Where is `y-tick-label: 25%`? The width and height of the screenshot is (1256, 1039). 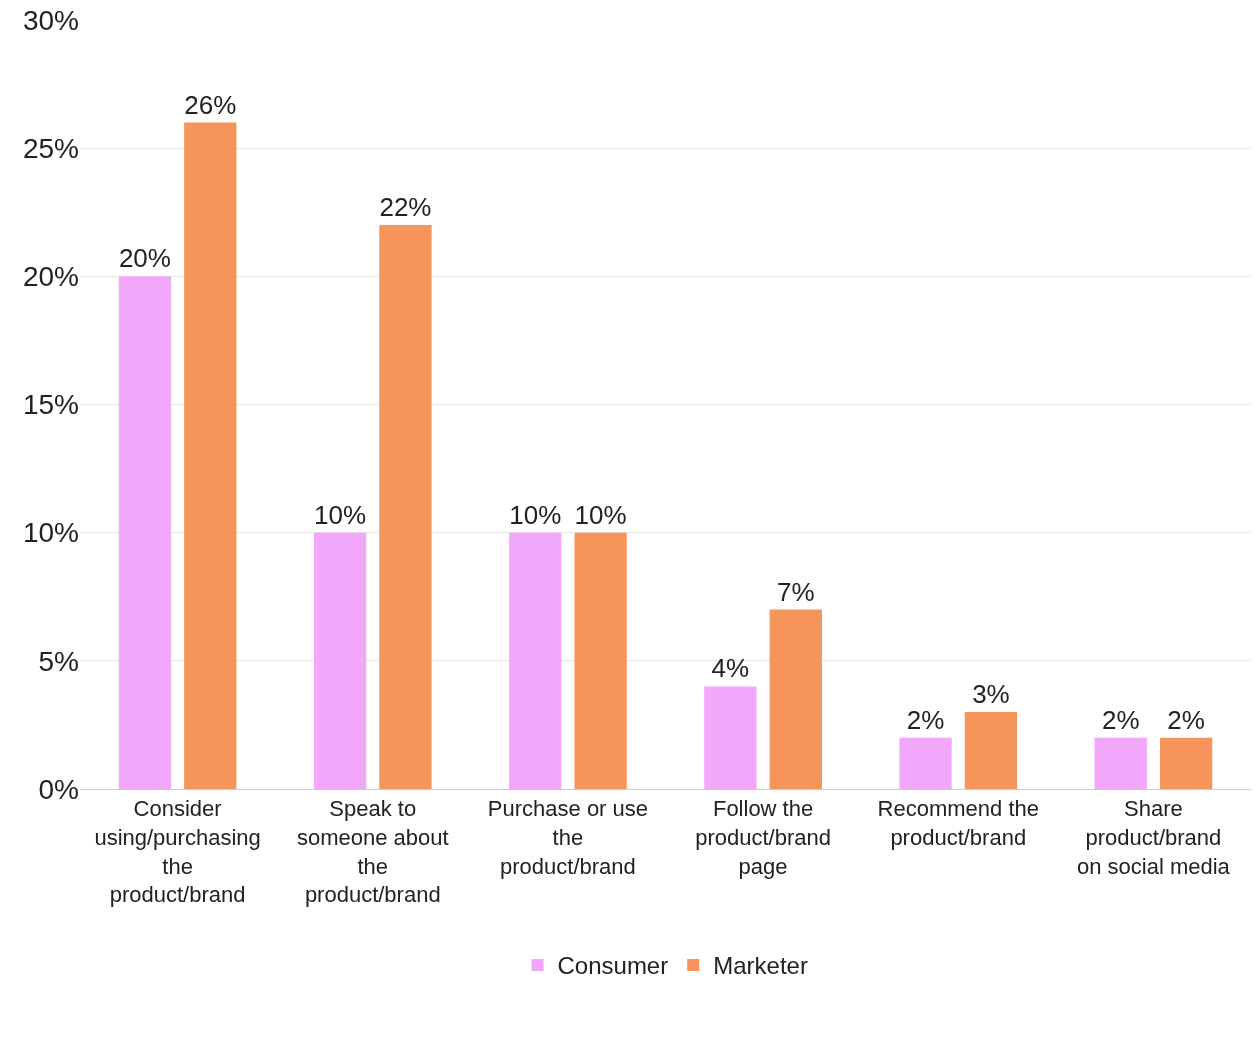 y-tick-label: 25% is located at coordinates (50, 148).